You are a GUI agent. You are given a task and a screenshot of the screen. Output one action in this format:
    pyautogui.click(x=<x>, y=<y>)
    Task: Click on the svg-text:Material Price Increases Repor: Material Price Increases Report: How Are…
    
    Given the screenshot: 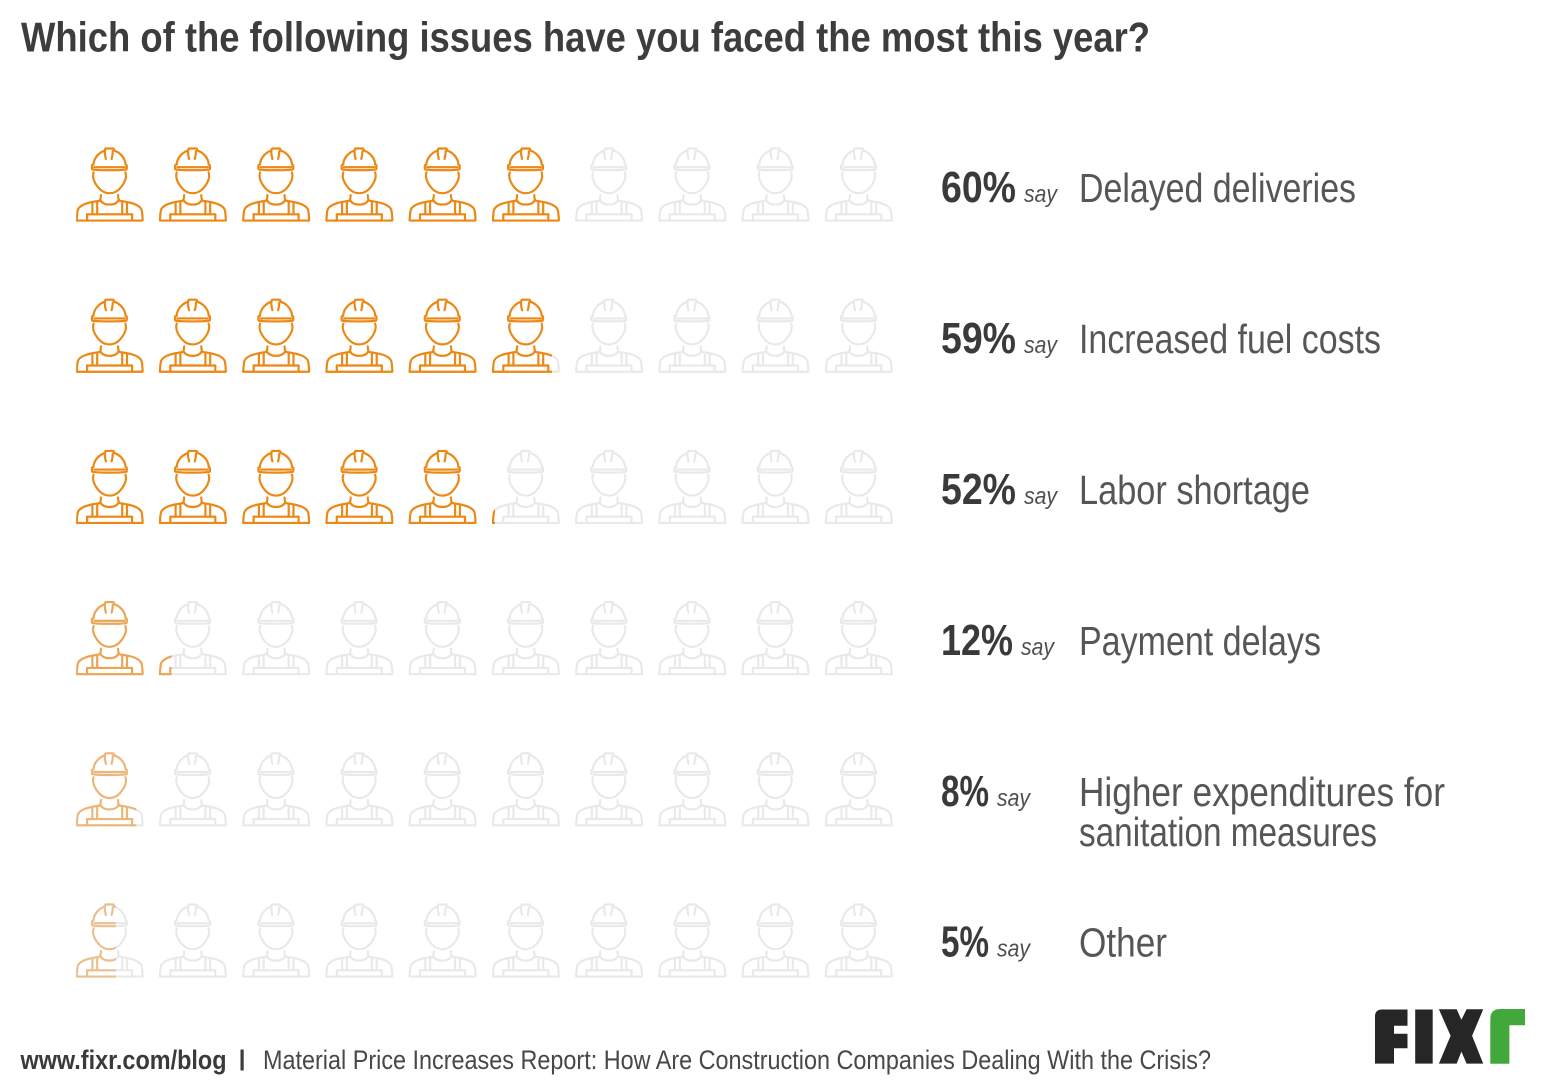 What is the action you would take?
    pyautogui.click(x=737, y=1060)
    